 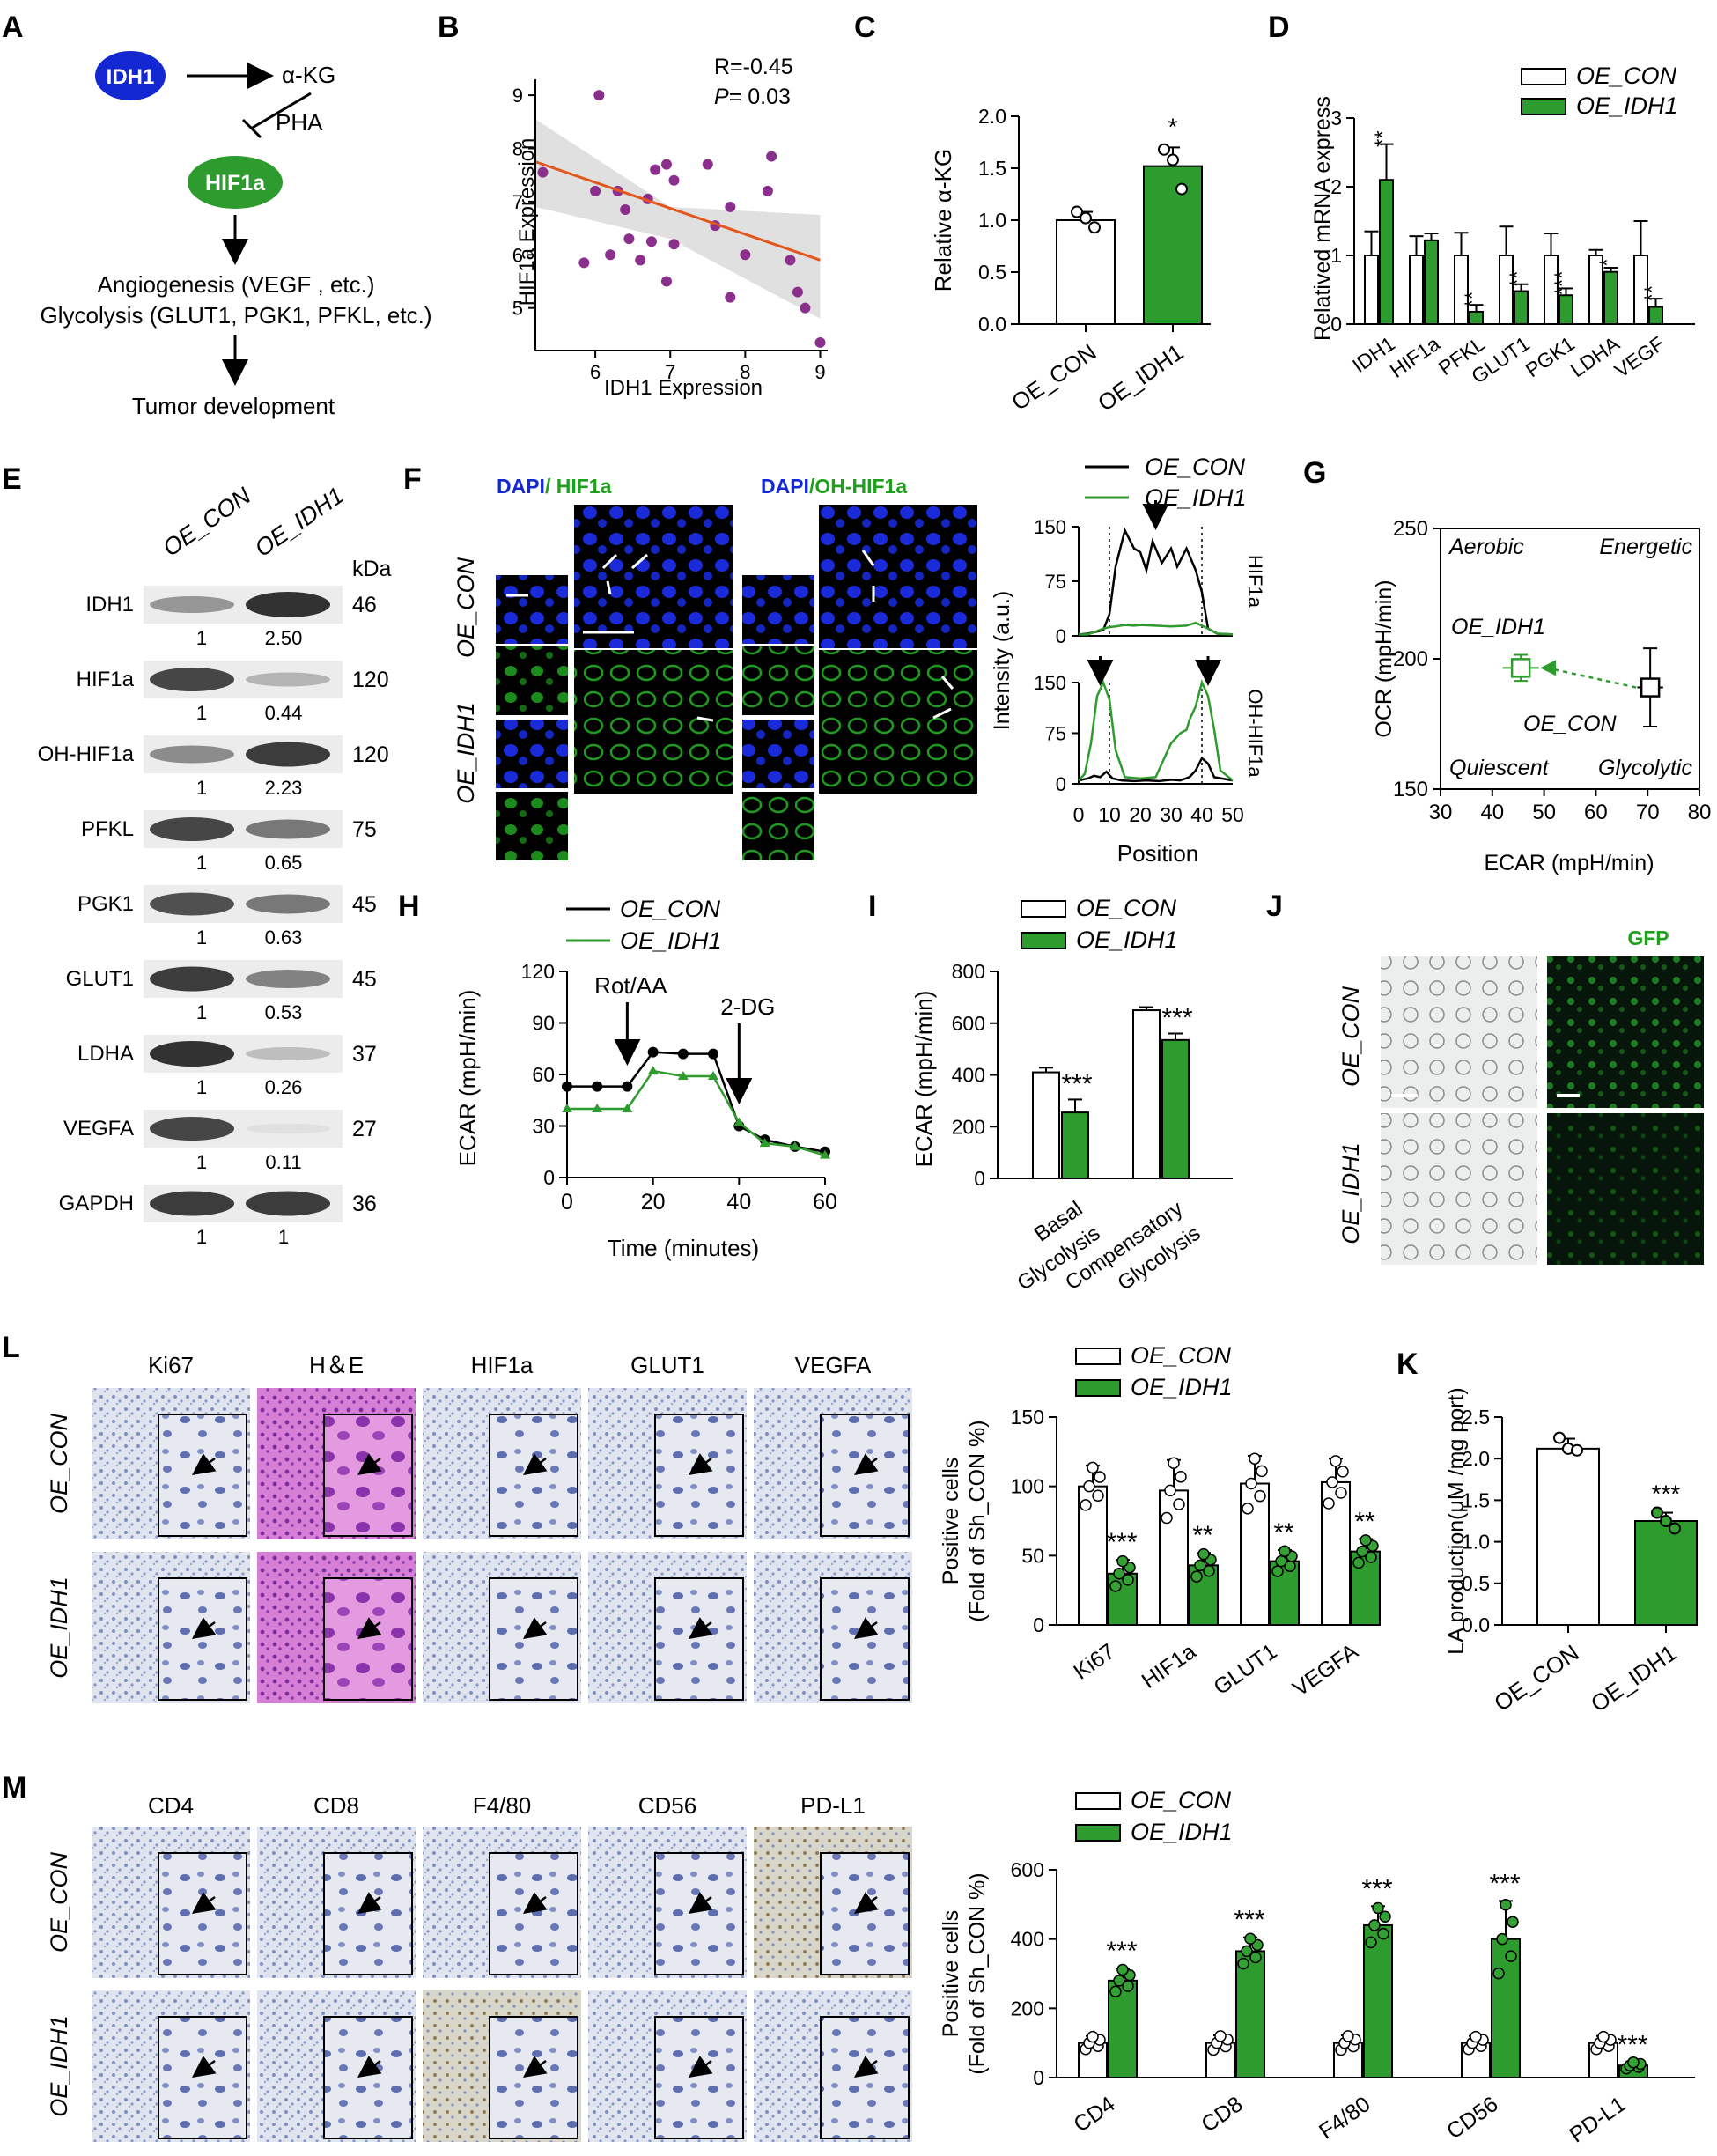 I want to click on f-x-tick-label: 0, so click(x=1079, y=814).